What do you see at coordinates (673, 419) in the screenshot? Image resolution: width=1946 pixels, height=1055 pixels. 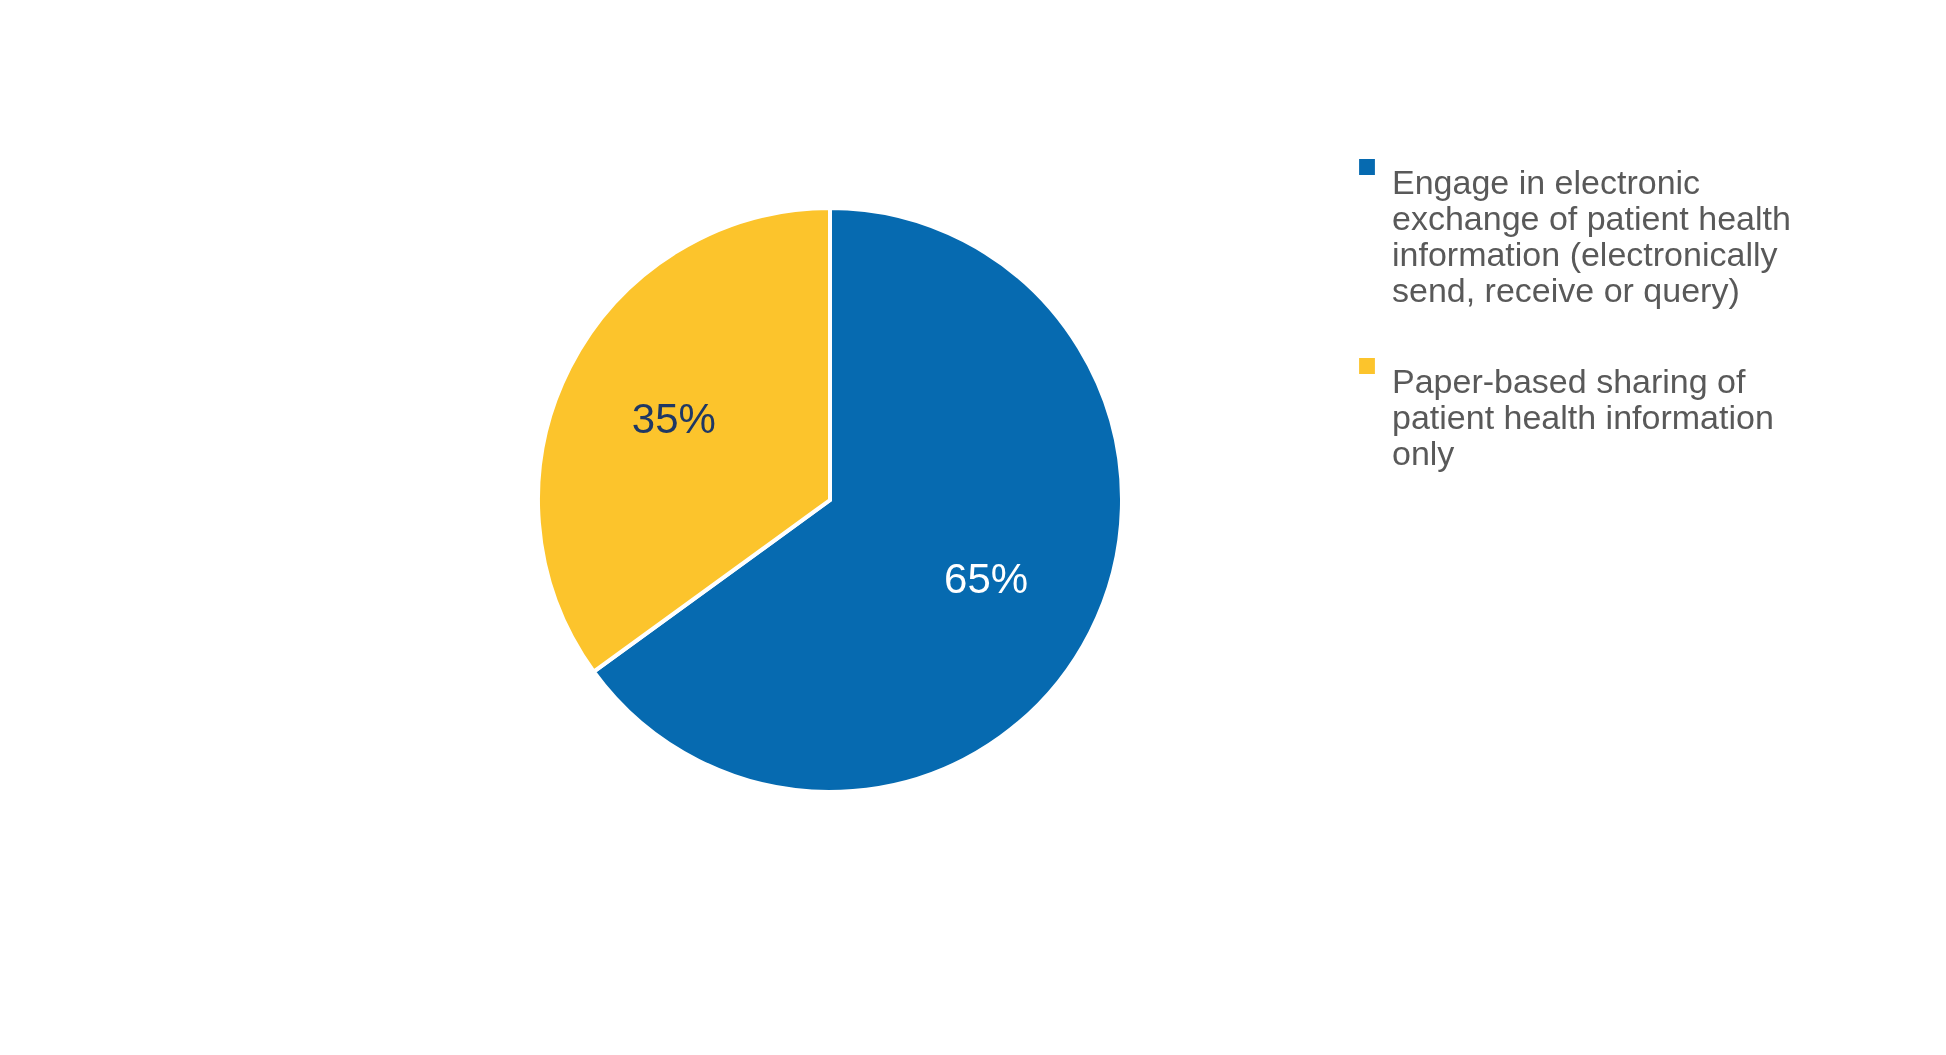 I see `data-label: 35%` at bounding box center [673, 419].